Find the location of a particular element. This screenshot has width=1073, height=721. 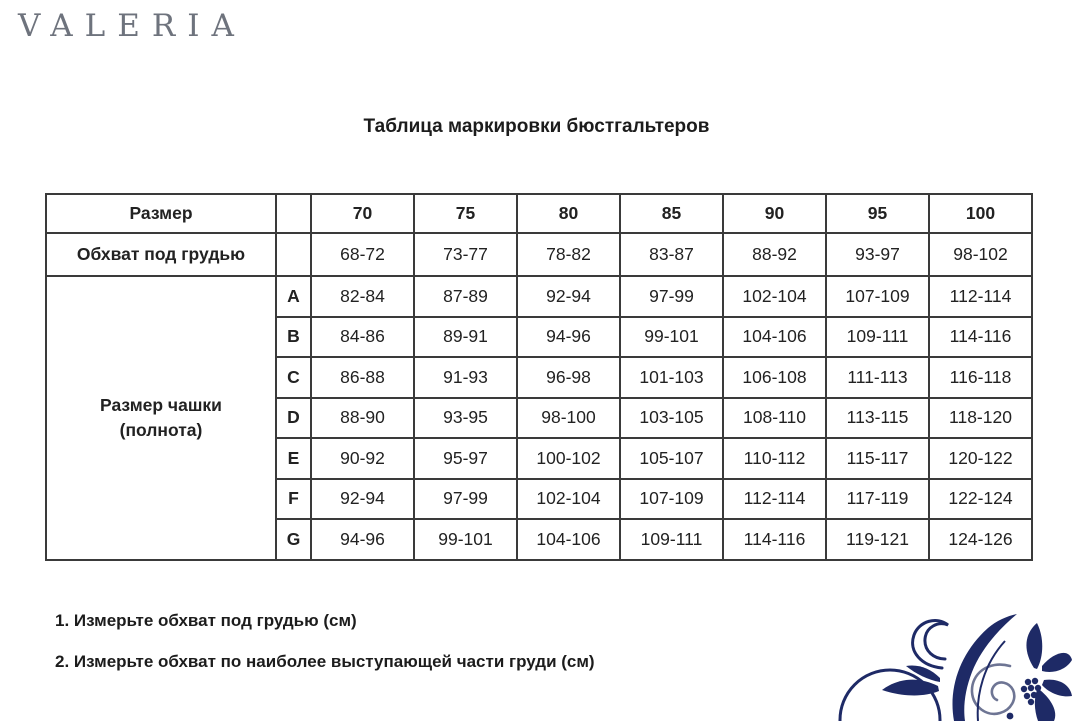

measure-cell: 101-103 is located at coordinates (671, 377).